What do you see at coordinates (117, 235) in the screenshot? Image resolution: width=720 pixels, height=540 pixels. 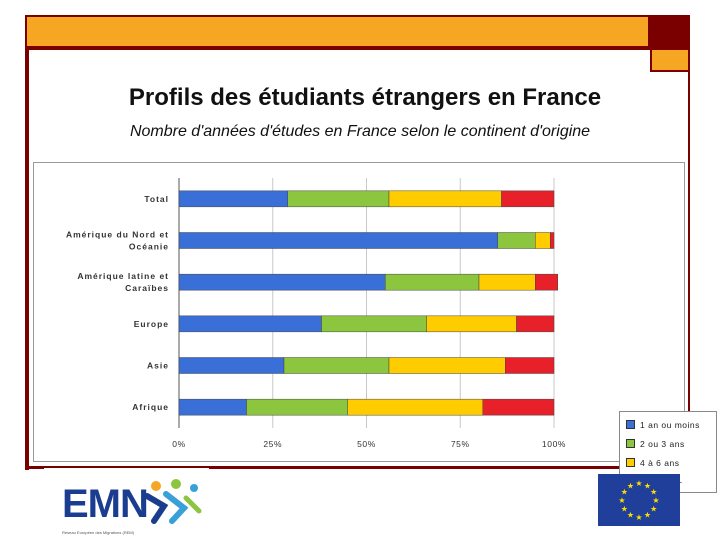 I see `category-label: Amérique du Nord et` at bounding box center [117, 235].